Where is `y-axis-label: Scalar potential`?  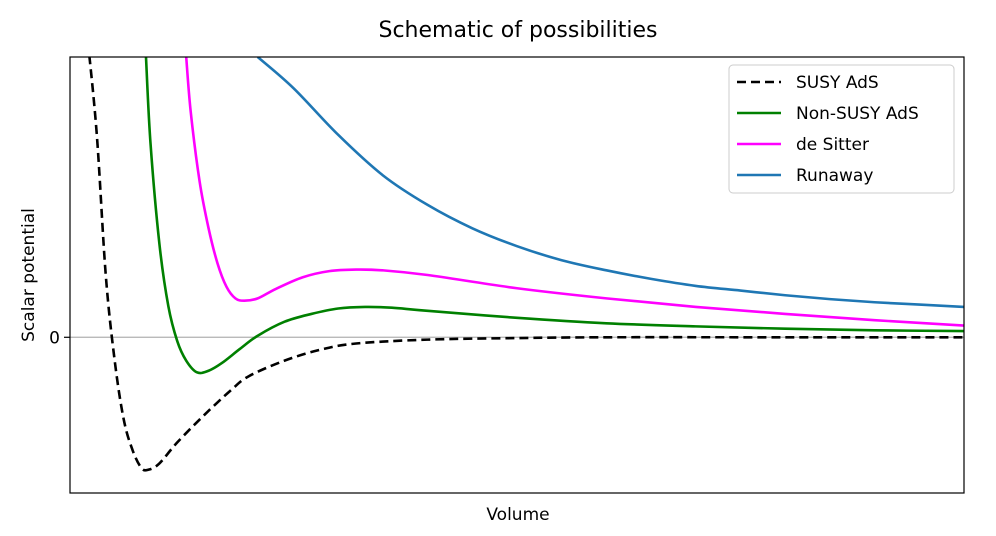 y-axis-label: Scalar potential is located at coordinates (29, 275).